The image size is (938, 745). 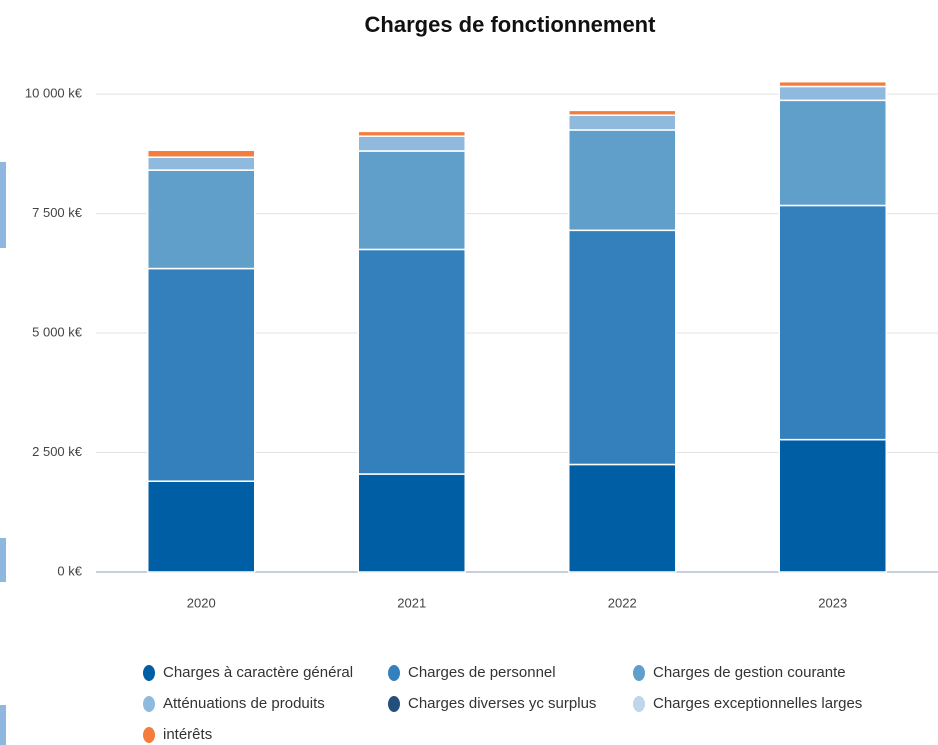 What do you see at coordinates (482, 672) in the screenshot?
I see `legend-label: Charges de personnel` at bounding box center [482, 672].